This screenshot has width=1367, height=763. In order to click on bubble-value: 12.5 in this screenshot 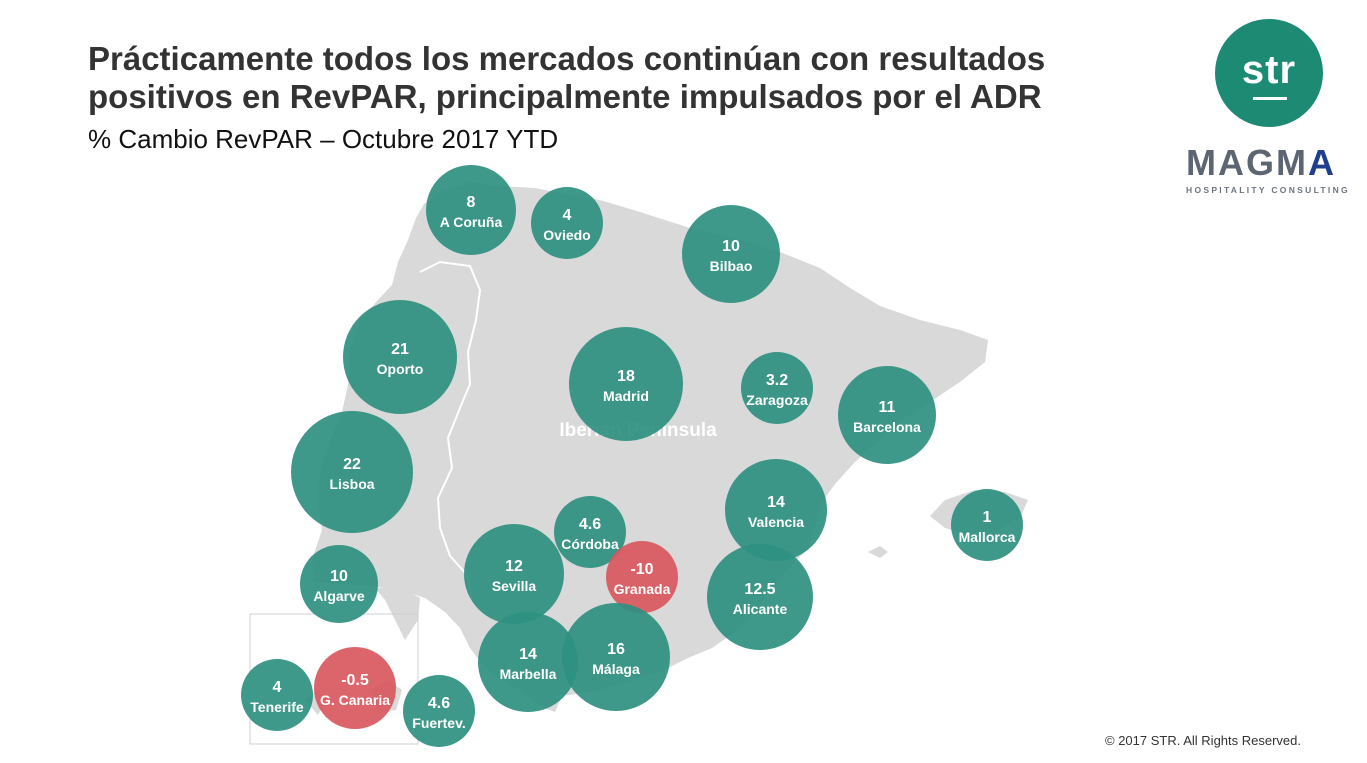, I will do `click(759, 589)`.